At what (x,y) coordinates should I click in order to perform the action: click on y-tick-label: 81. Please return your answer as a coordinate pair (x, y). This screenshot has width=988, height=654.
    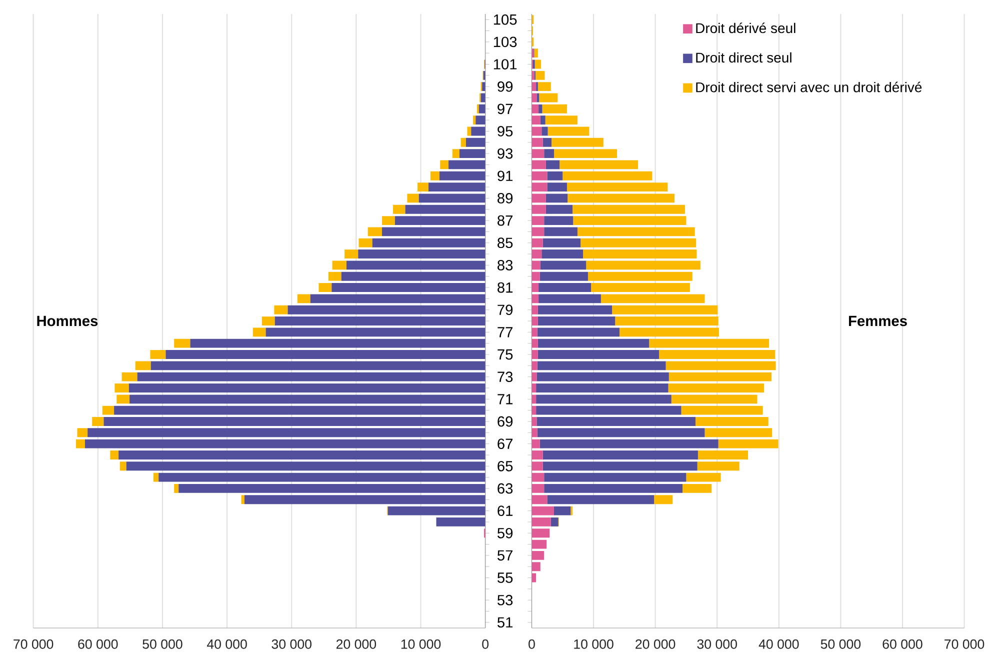
    Looking at the image, I should click on (505, 287).